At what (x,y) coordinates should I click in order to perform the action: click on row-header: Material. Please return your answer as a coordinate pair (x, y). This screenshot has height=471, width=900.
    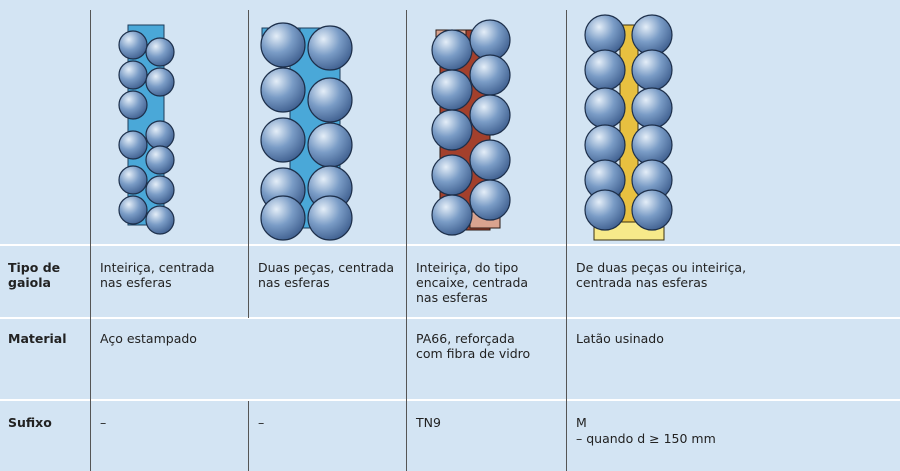
    Looking at the image, I should click on (37, 338).